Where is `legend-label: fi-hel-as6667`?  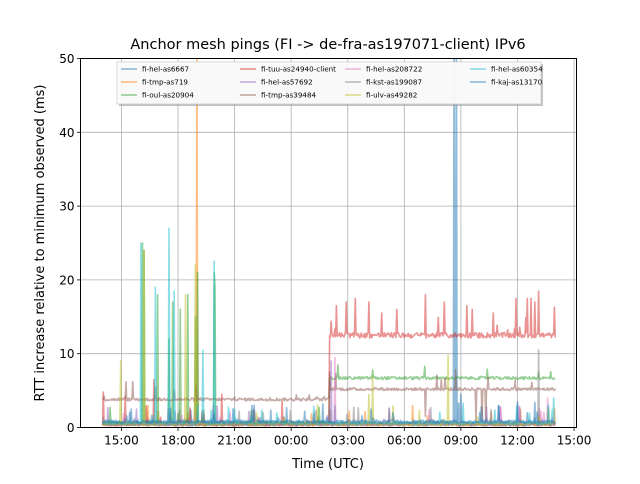
legend-label: fi-hel-as6667 is located at coordinates (165, 69).